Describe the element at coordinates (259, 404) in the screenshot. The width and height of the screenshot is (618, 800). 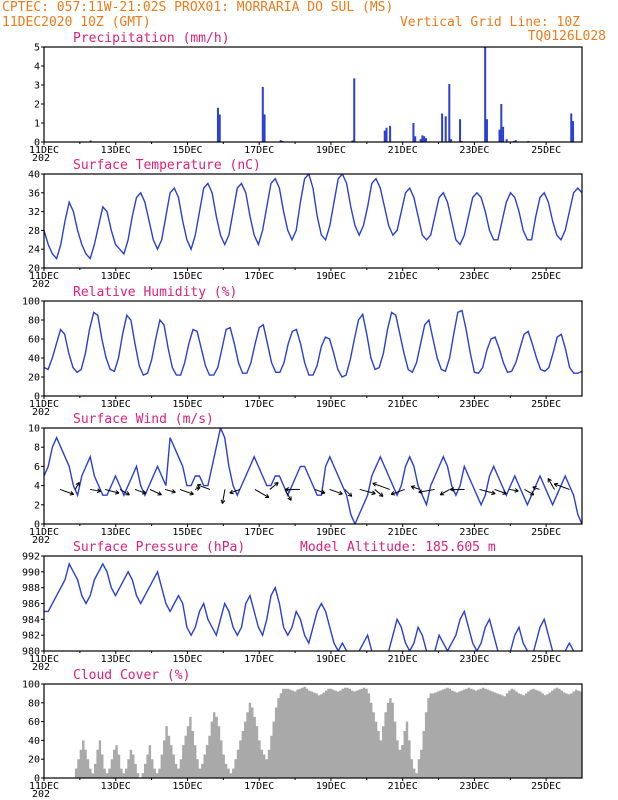
I see `rh-xtick-label: 17DEC` at that location.